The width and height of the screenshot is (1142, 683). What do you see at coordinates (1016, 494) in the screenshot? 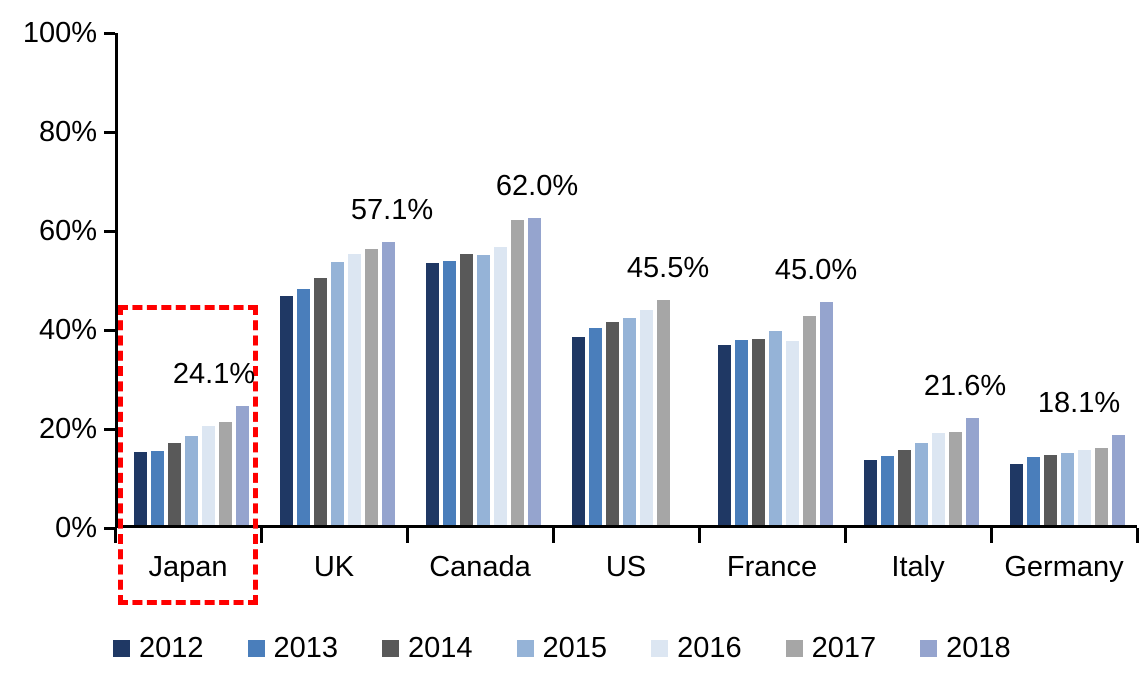
I see `bar-2012-Germany` at bounding box center [1016, 494].